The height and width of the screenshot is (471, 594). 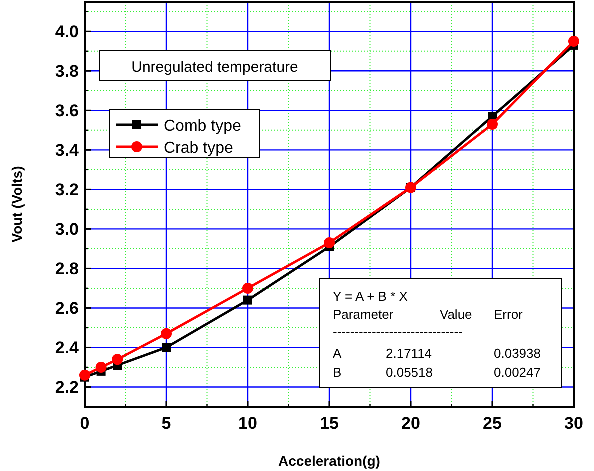 I want to click on y-tick-label: 2.6, so click(x=67, y=308).